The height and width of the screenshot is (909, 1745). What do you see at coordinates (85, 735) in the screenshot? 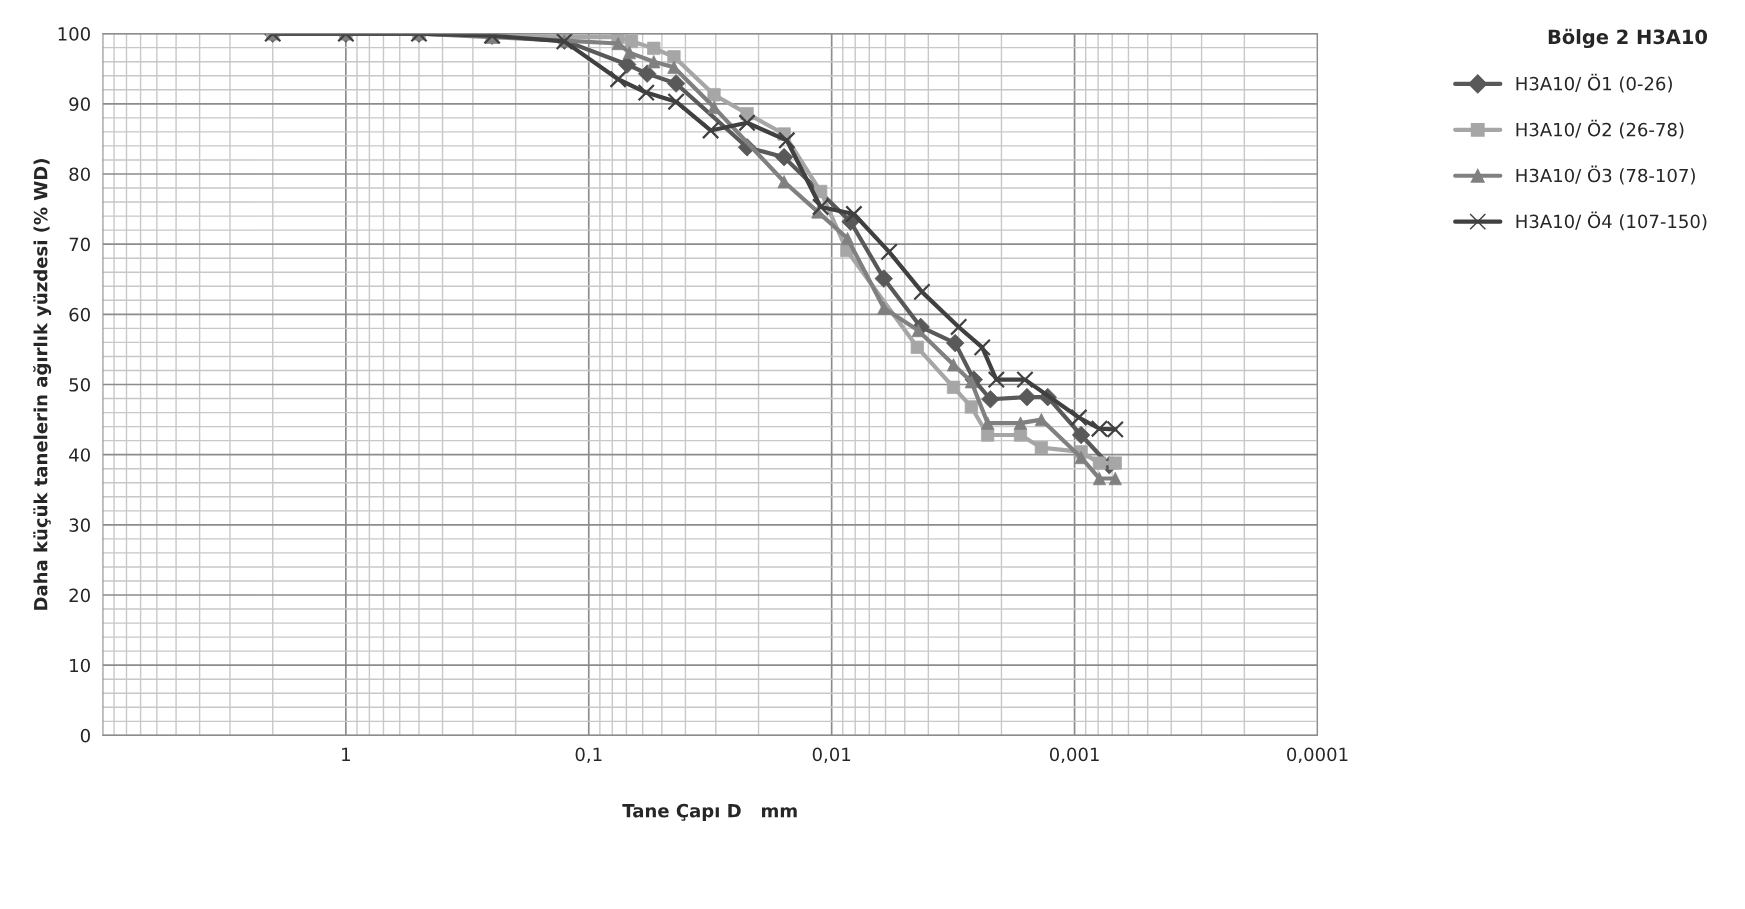
I see `y-tick-label: 0` at bounding box center [85, 735].